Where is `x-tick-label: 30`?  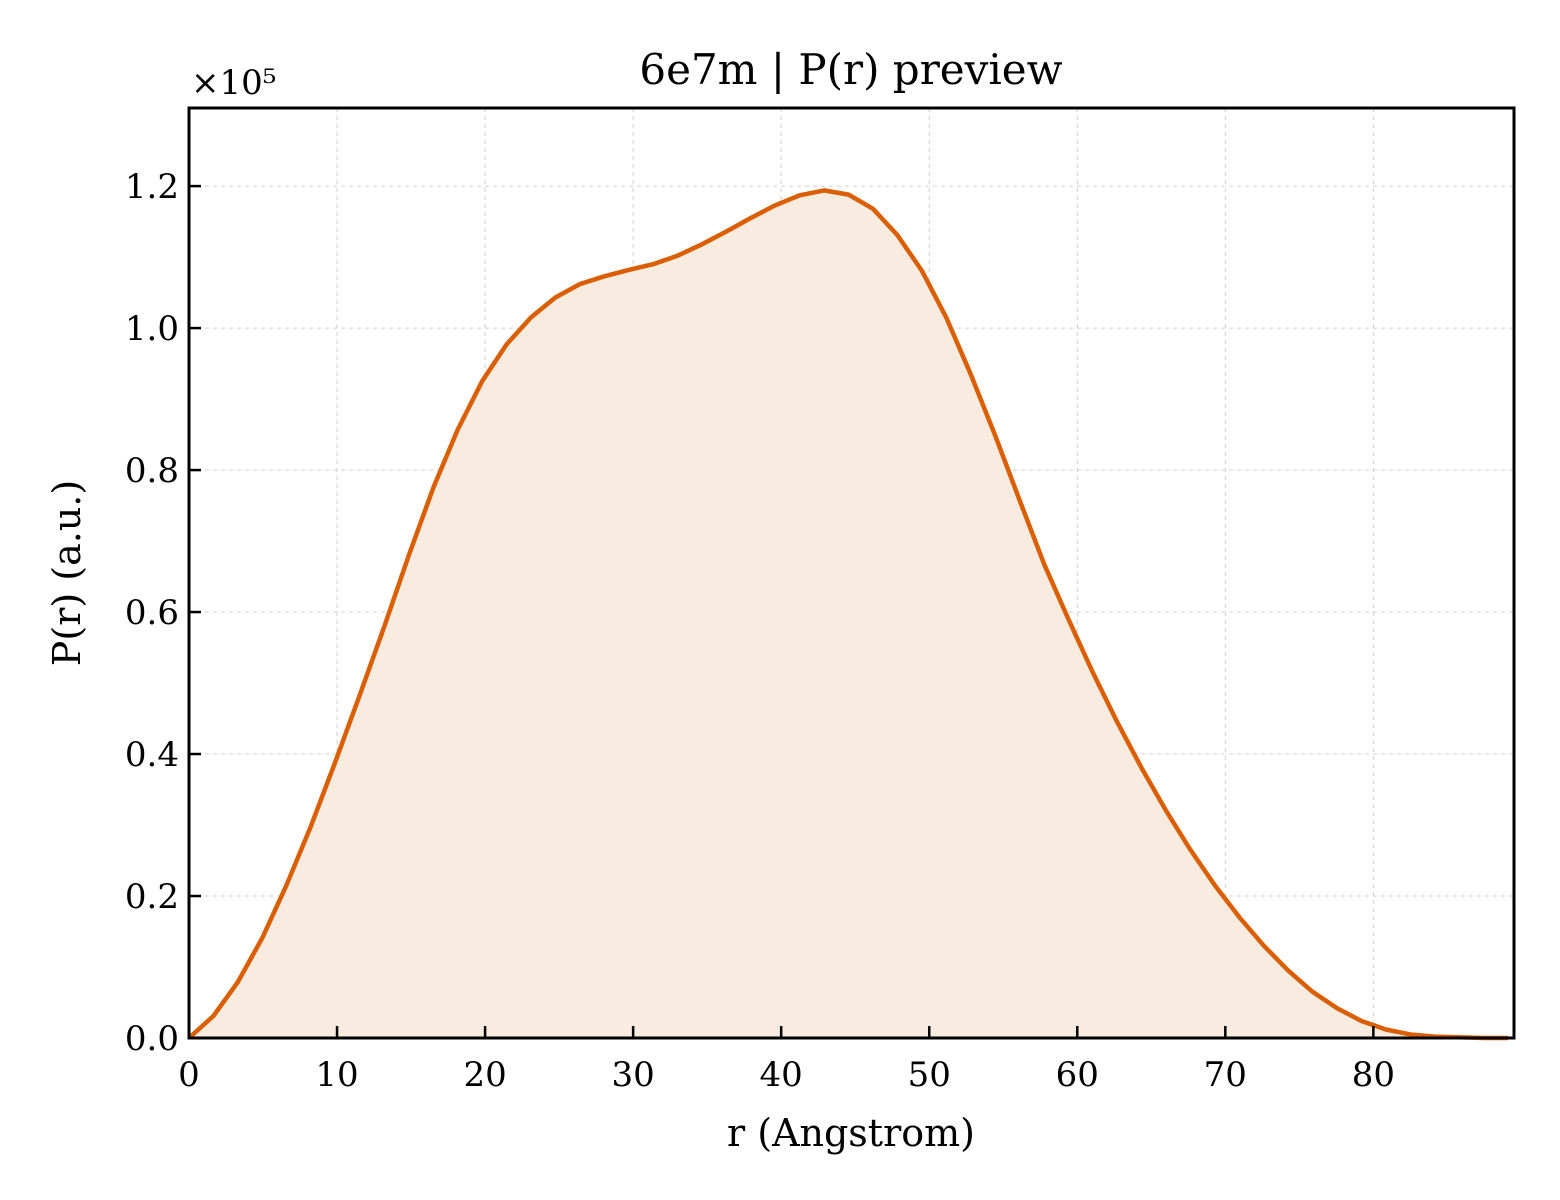
x-tick-label: 30 is located at coordinates (633, 1075).